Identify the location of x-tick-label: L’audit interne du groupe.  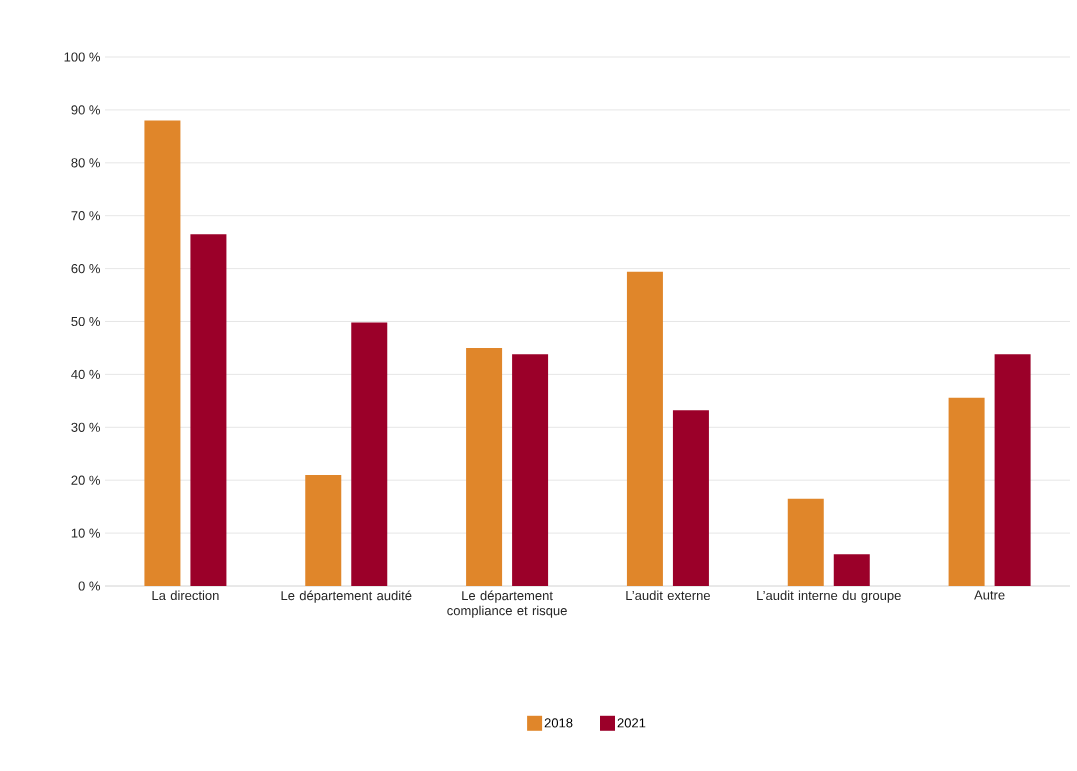
(829, 596).